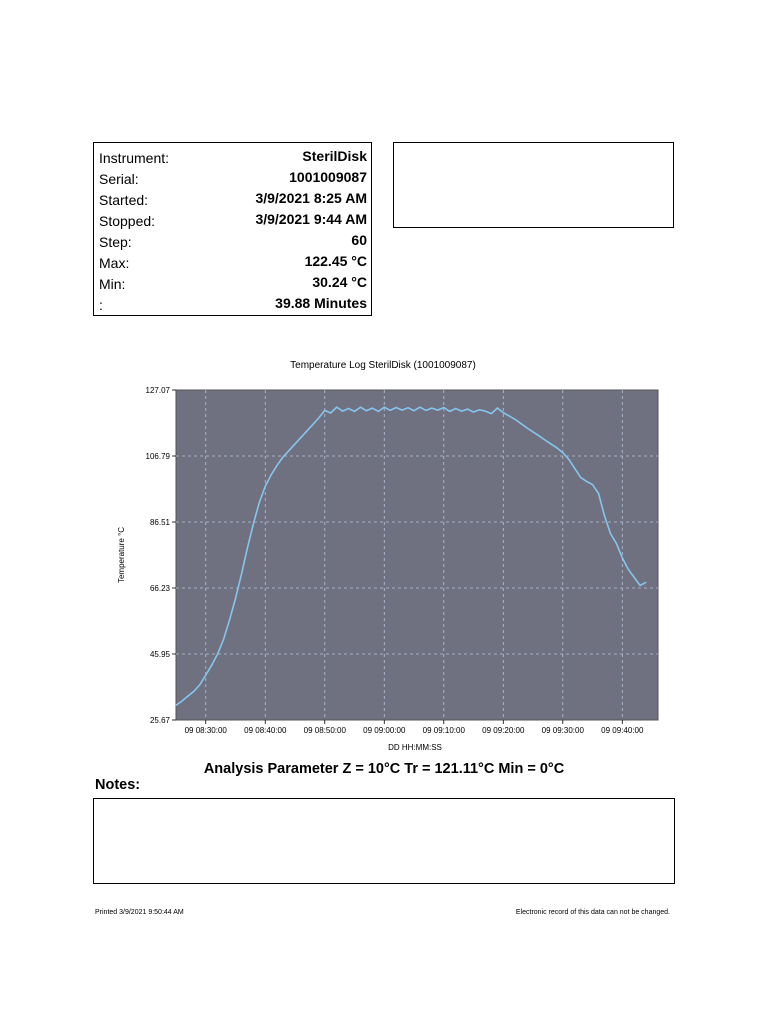 The height and width of the screenshot is (1024, 768). Describe the element at coordinates (160, 522) in the screenshot. I see `y-tick-label: 86.51` at that location.